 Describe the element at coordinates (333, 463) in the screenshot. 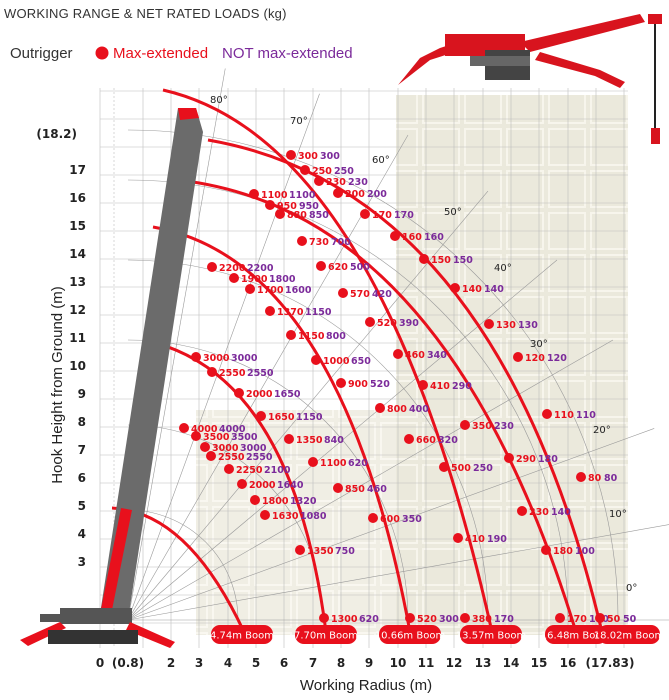

I see `load-max-value: 1100` at that location.